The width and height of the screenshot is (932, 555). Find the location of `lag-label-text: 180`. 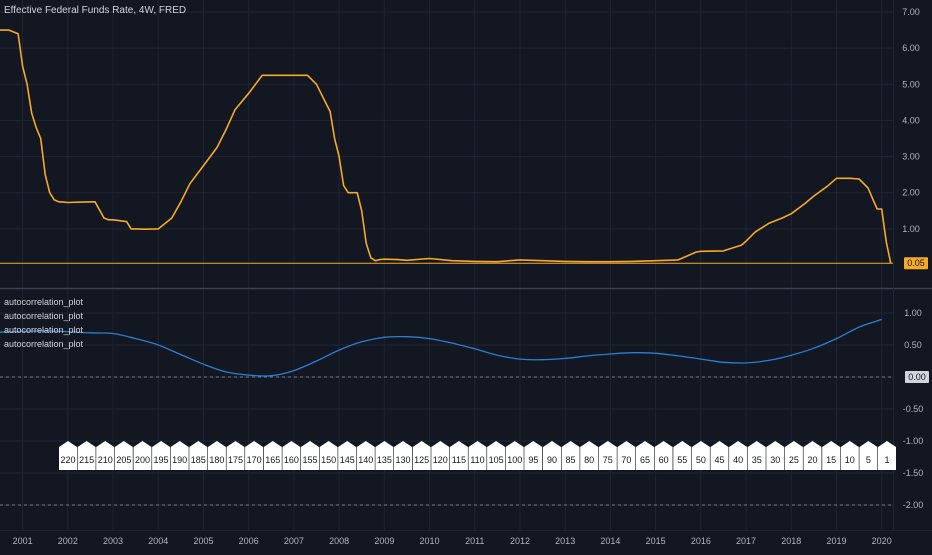

lag-label-text: 180 is located at coordinates (216, 460).